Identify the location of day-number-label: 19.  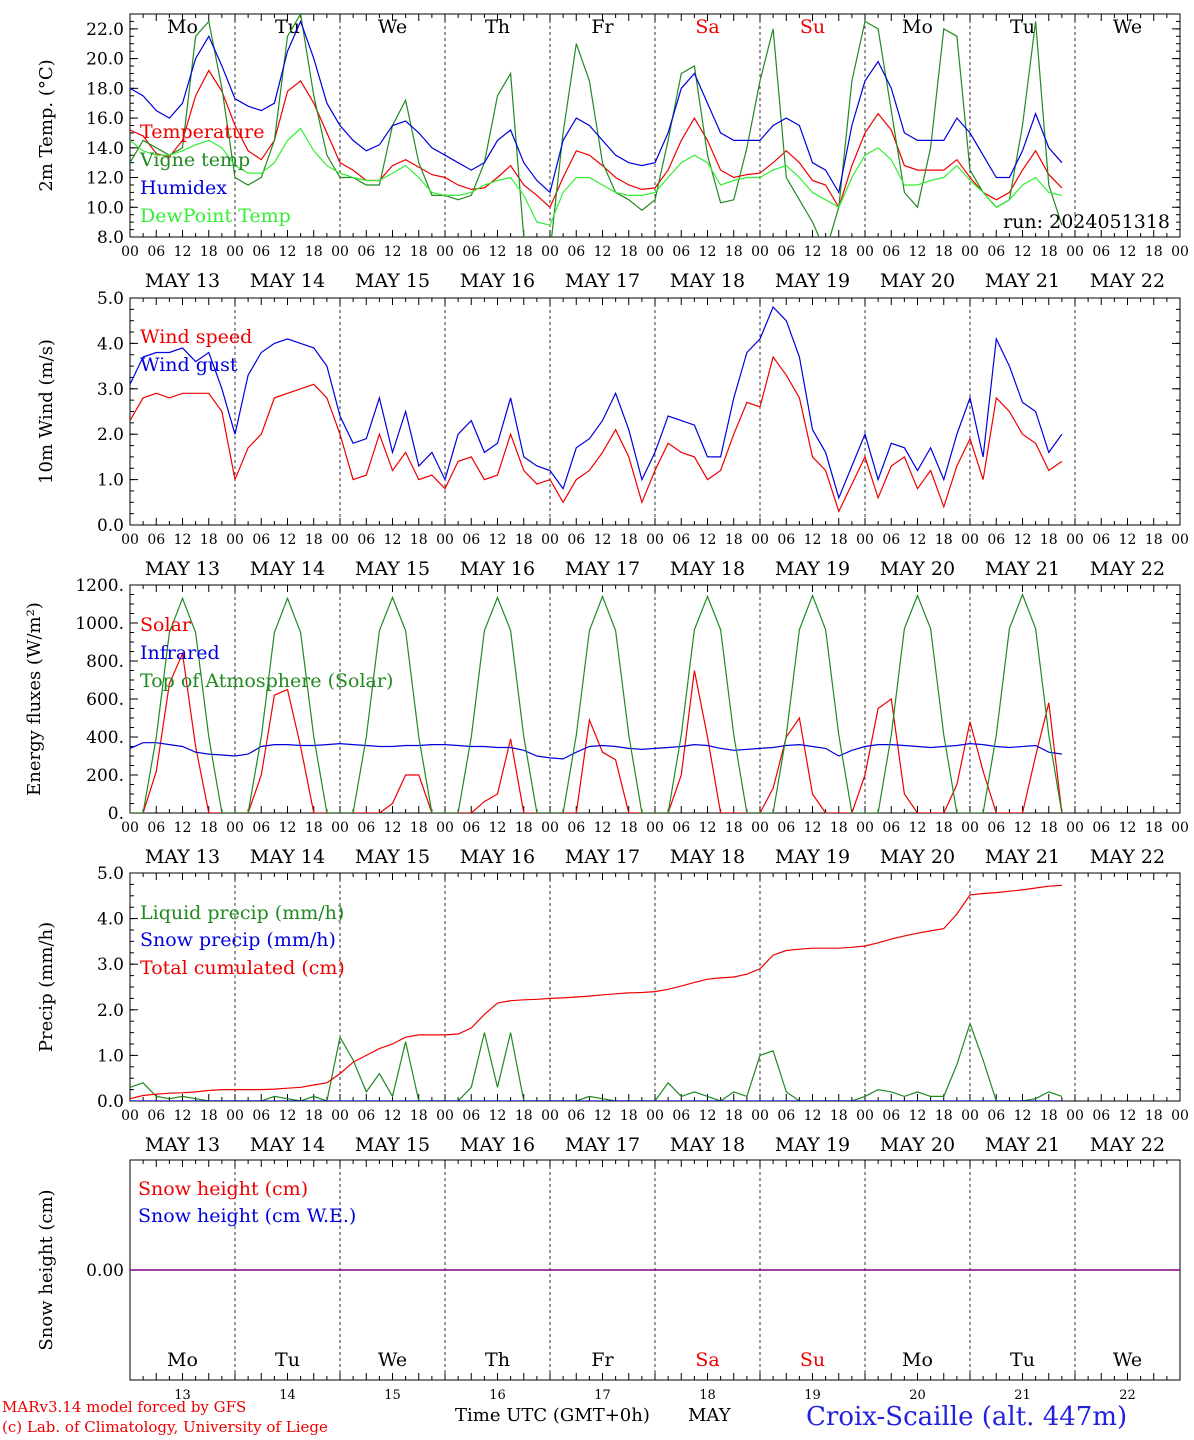
(812, 1395).